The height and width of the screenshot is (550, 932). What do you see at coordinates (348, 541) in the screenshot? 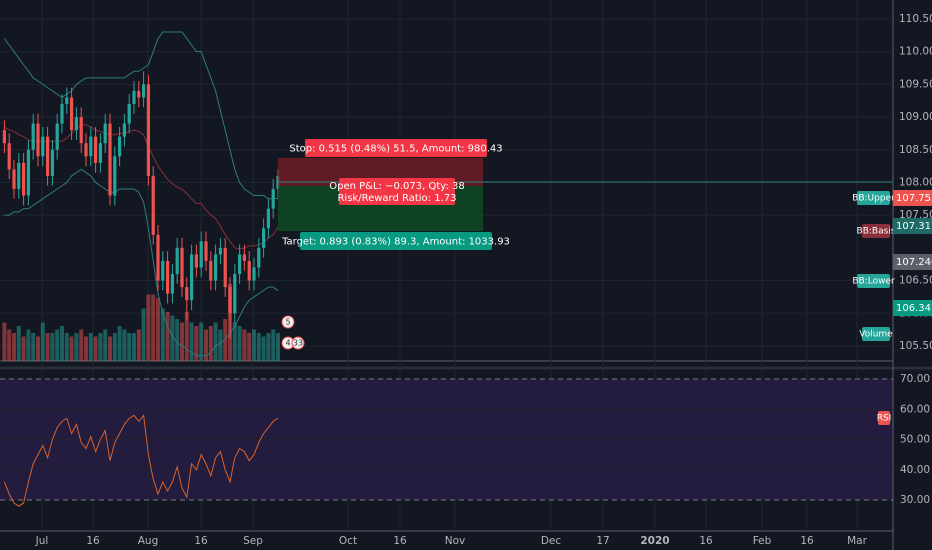
I see `x-tick-label: Oct` at bounding box center [348, 541].